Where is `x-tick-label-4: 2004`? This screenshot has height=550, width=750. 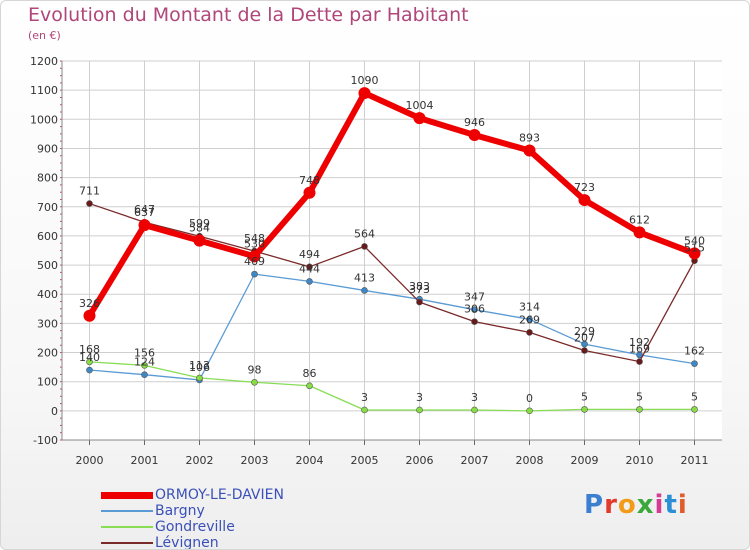
x-tick-label-4: 2004 is located at coordinates (310, 460).